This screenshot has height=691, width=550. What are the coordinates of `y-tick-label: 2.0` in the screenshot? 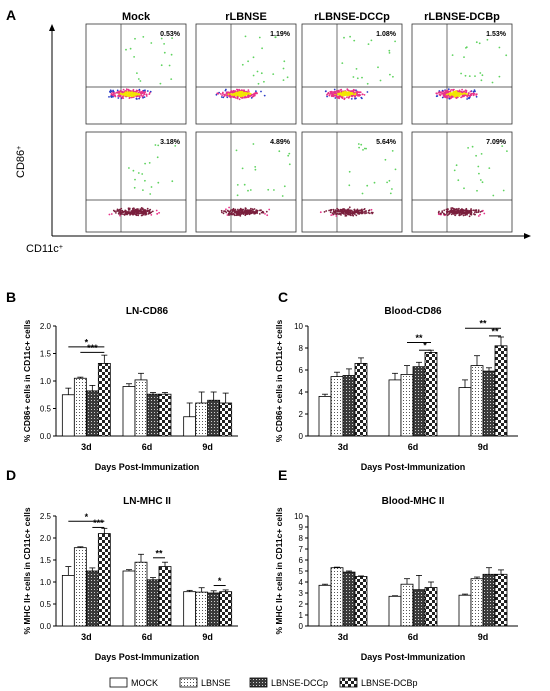 It's located at (46, 538).